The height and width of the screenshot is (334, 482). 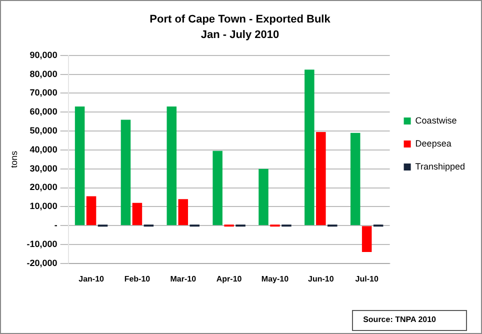 I want to click on y-tick-label: 40,000, so click(x=44, y=149).